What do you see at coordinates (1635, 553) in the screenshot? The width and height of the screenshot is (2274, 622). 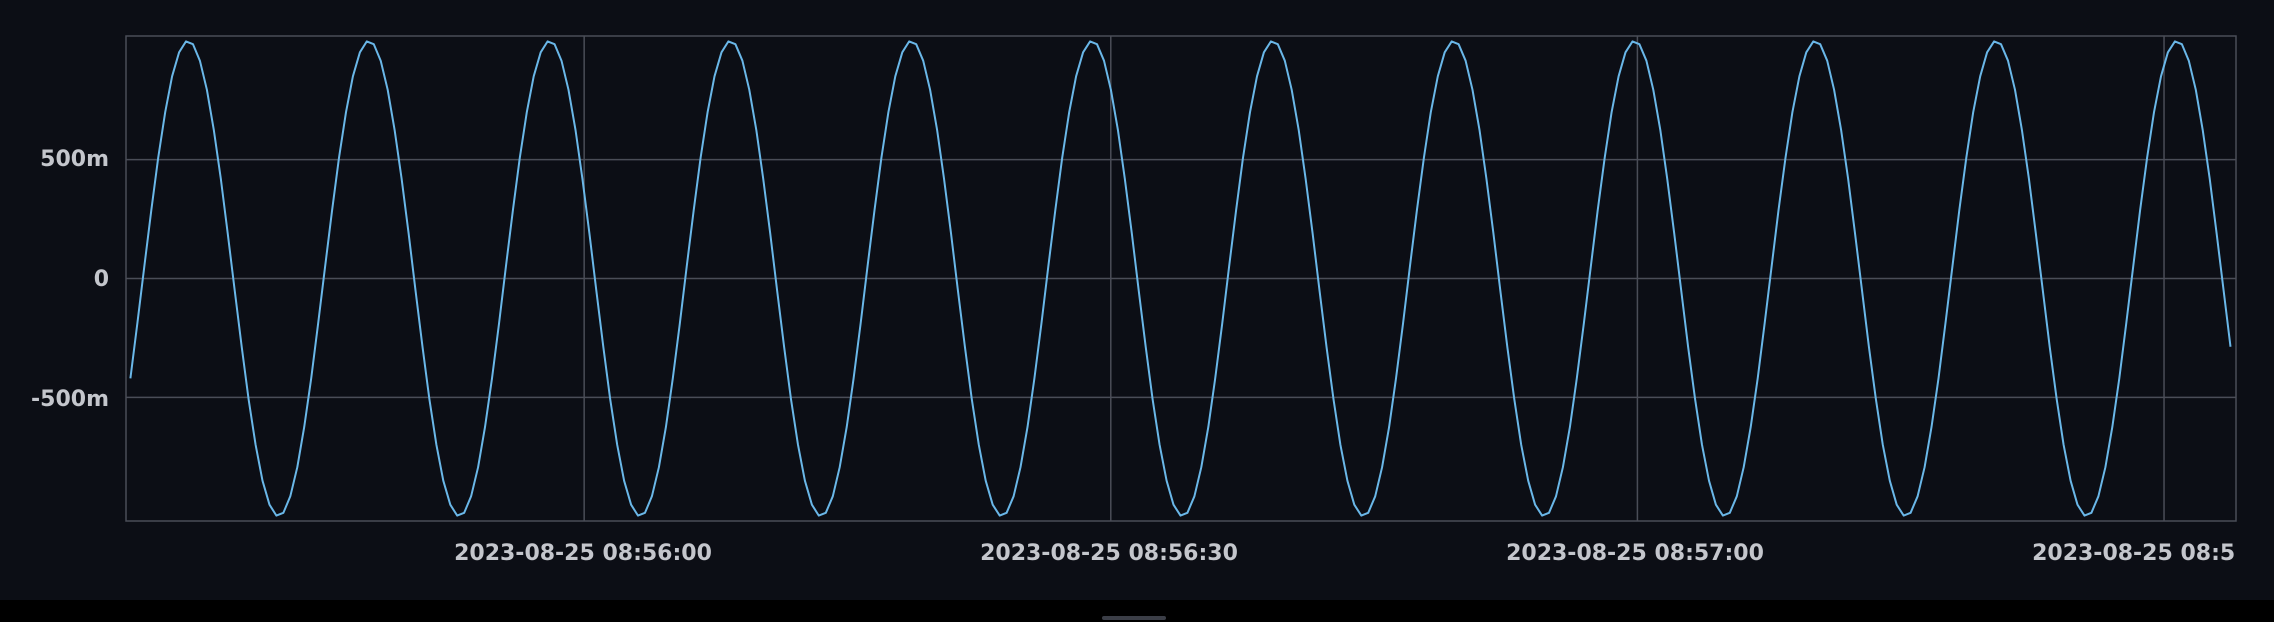 I see `x-tick-label-085700: 2023-08-25 08:57:00` at bounding box center [1635, 553].